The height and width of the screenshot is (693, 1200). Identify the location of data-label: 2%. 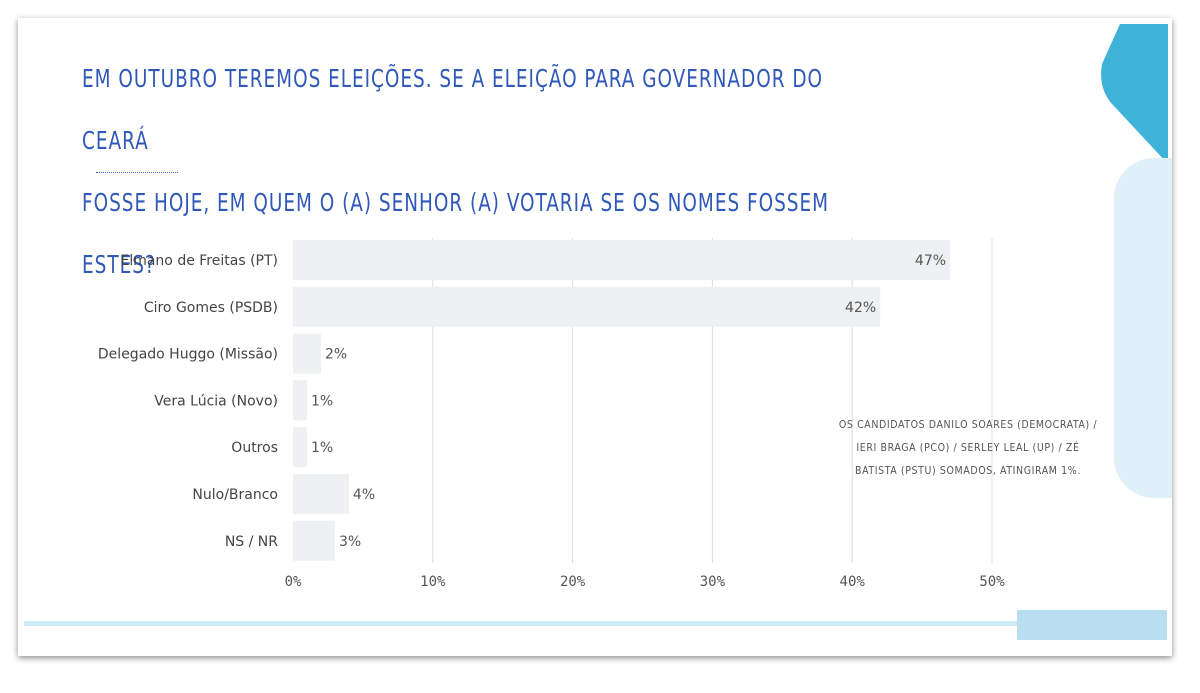
(336, 355).